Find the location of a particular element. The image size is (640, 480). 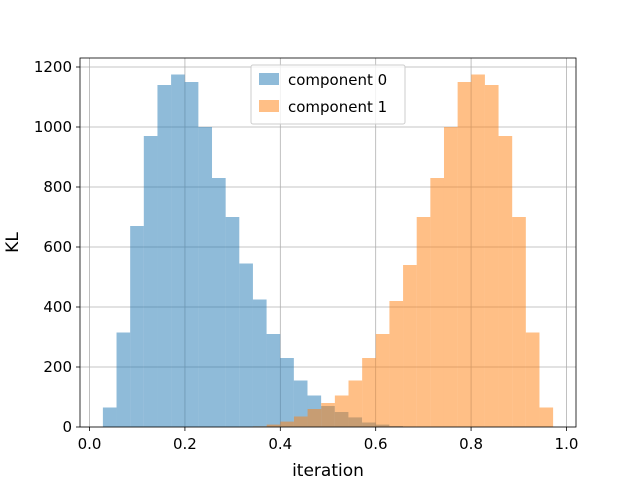

legend-box is located at coordinates (328, 94).